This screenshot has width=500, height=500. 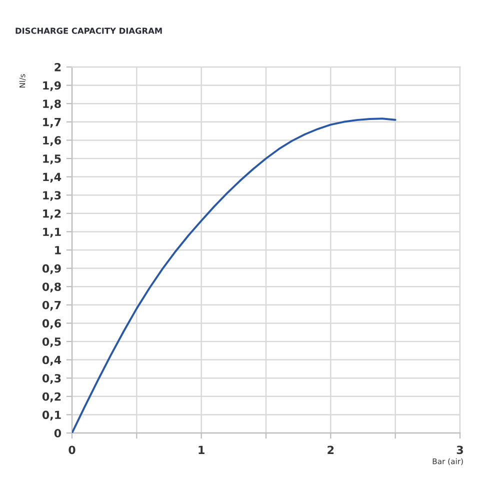 What do you see at coordinates (51, 287) in the screenshot?
I see `y-tick-label: 0,8` at bounding box center [51, 287].